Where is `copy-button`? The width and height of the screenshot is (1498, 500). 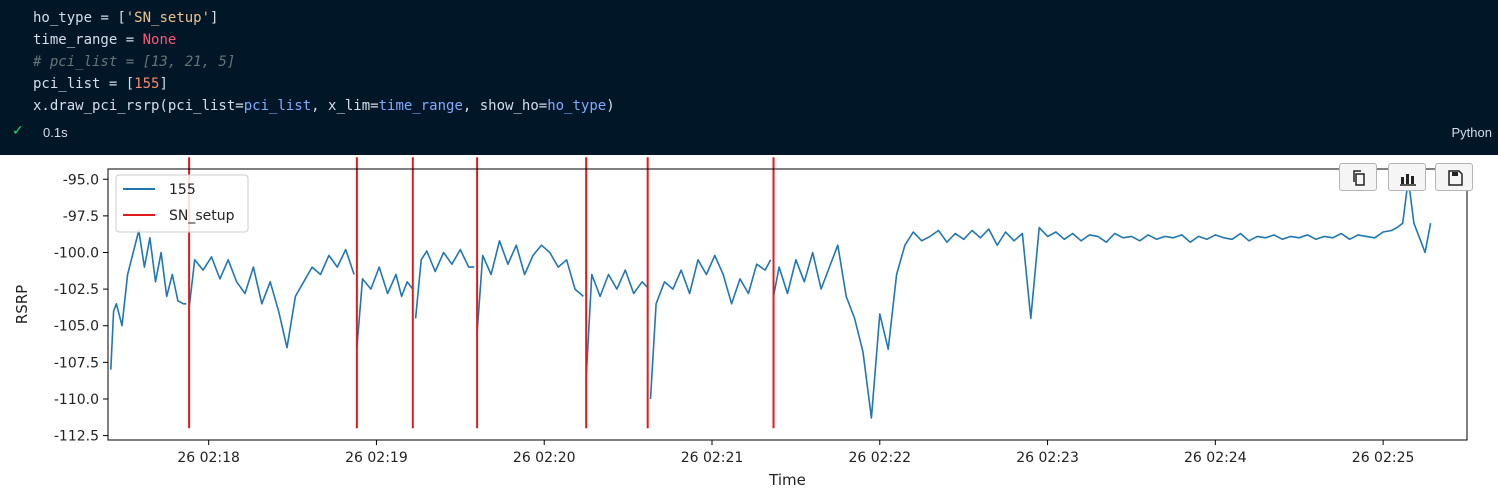
copy-button is located at coordinates (1358, 177).